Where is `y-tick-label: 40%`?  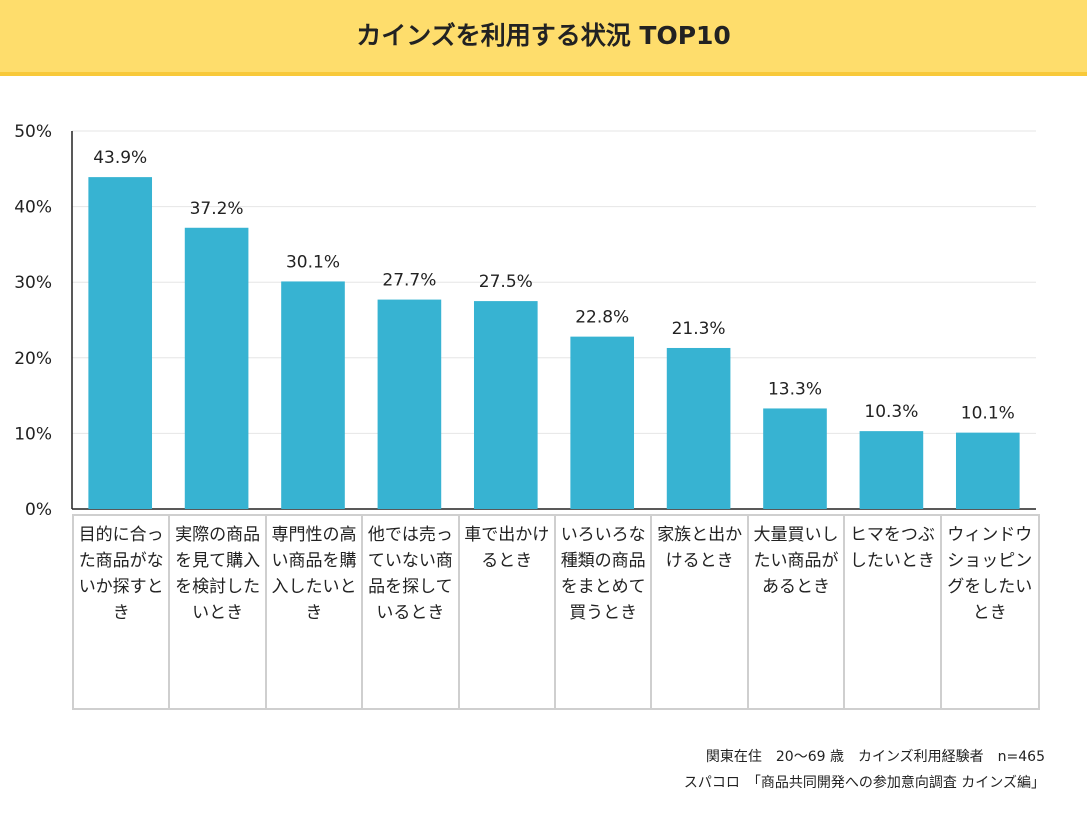 y-tick-label: 40% is located at coordinates (33, 208).